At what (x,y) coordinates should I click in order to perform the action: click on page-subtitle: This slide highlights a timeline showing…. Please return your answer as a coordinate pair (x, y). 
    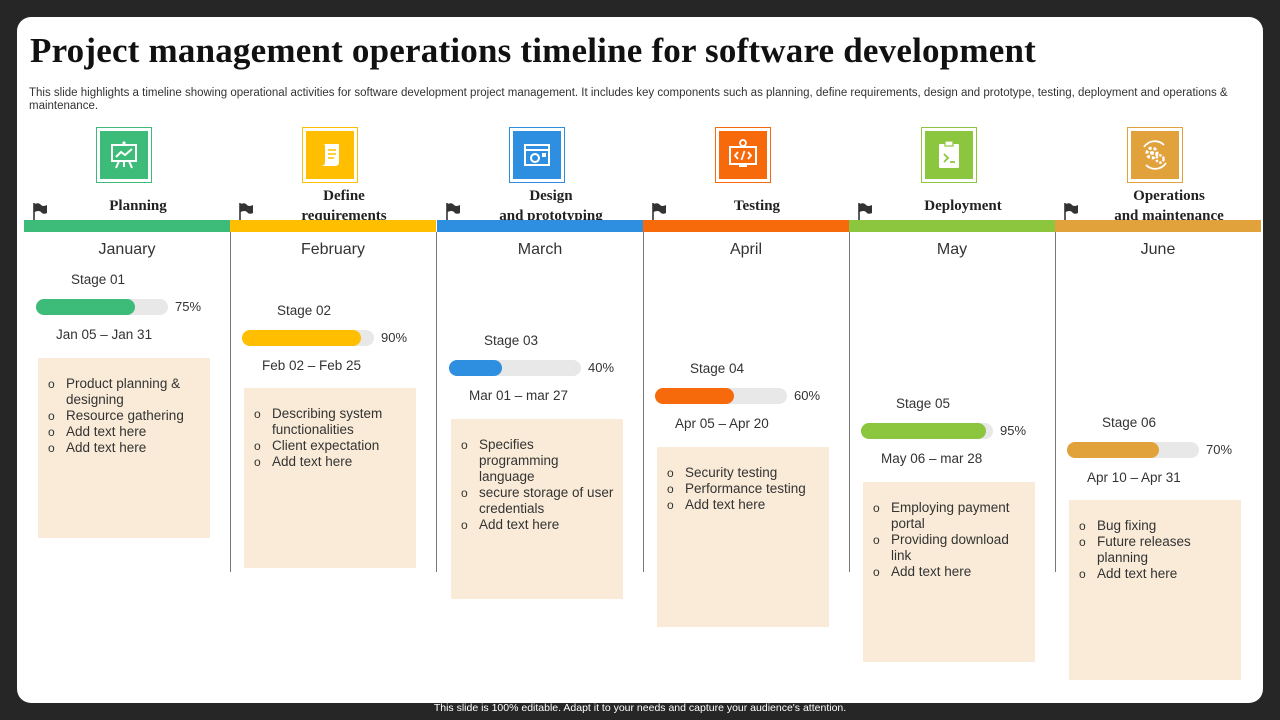
    Looking at the image, I should click on (628, 99).